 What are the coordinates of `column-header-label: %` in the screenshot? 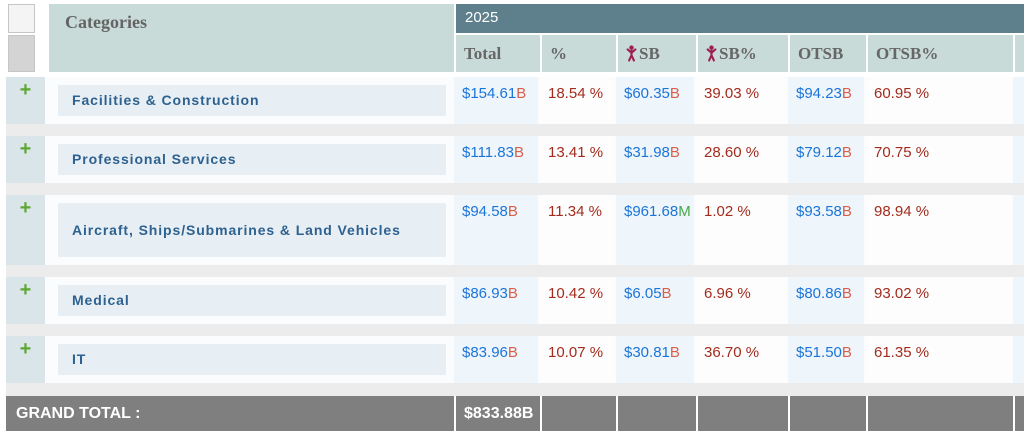 It's located at (558, 53).